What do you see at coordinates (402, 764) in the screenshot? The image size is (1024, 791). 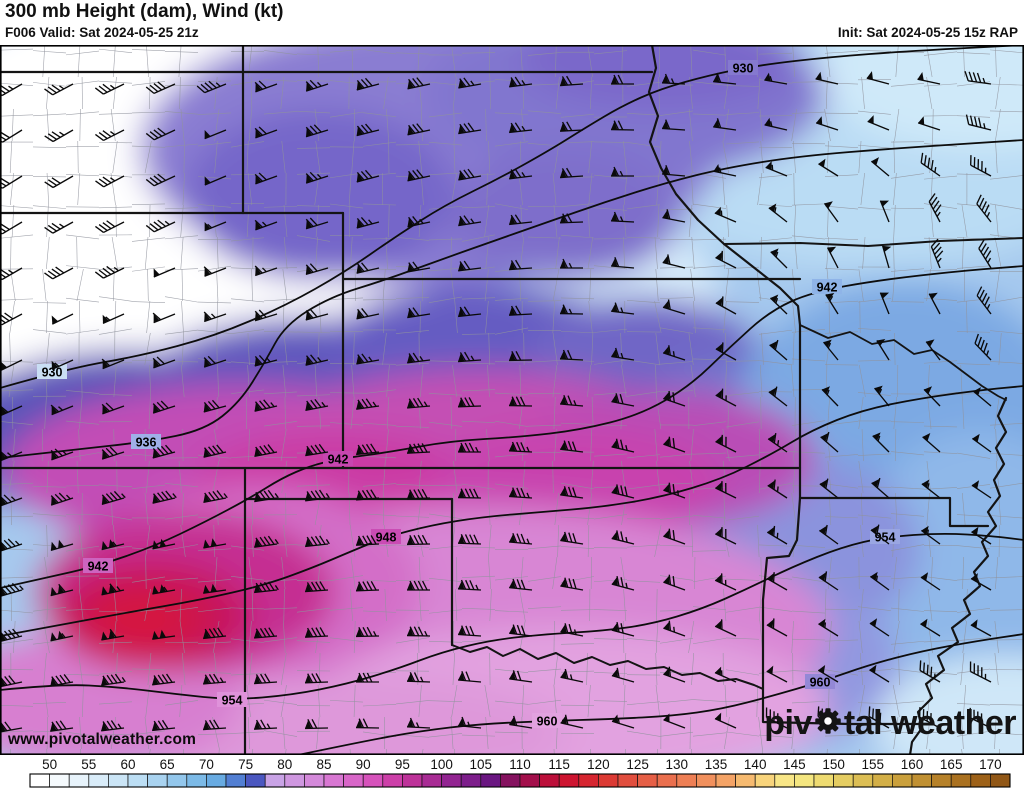 I see `svg-text: 95` at bounding box center [402, 764].